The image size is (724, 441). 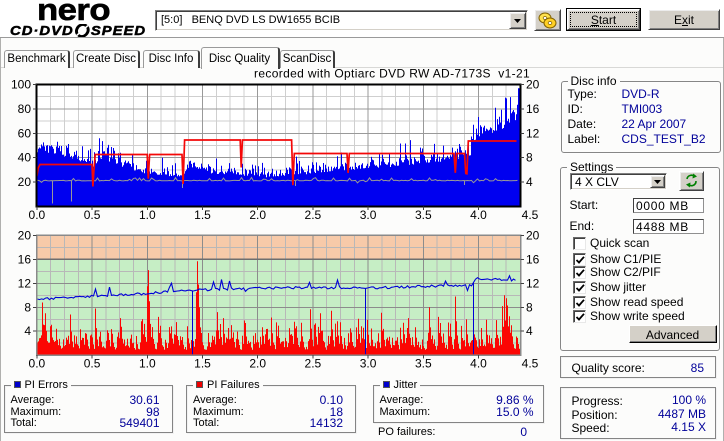 I want to click on svg-text: 60, so click(x=25, y=133).